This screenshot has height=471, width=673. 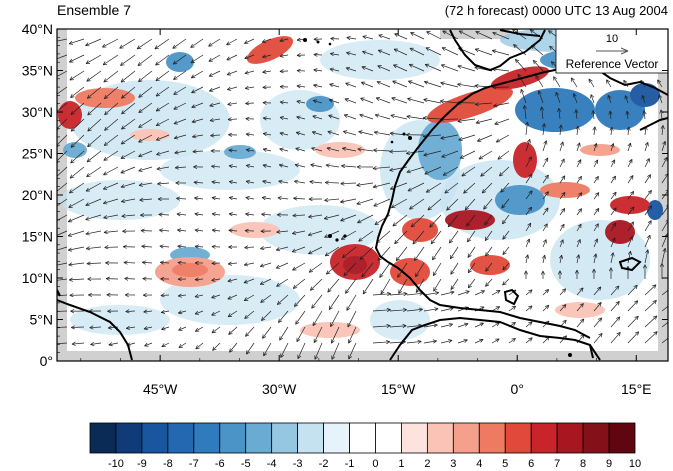 What do you see at coordinates (37, 195) in the screenshot?
I see `lat-tick-label: 20°N` at bounding box center [37, 195].